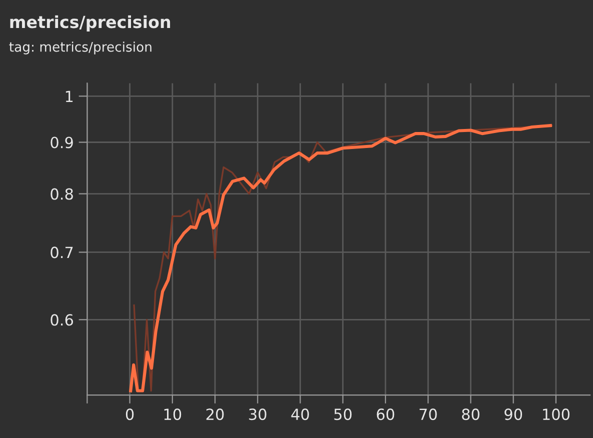 The image size is (593, 438). Describe the element at coordinates (343, 414) in the screenshot. I see `x-tick-label: 50` at that location.